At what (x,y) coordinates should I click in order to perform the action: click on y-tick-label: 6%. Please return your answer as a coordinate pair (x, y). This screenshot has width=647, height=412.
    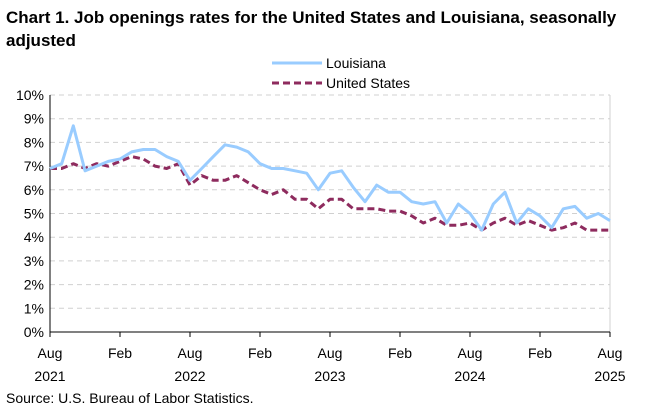
    Looking at the image, I should click on (34, 190).